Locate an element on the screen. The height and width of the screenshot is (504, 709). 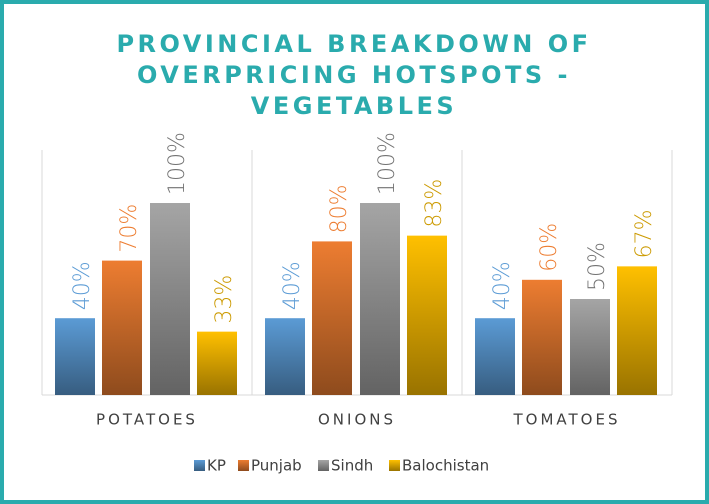
x-tick-label: ONIONS is located at coordinates (357, 420).